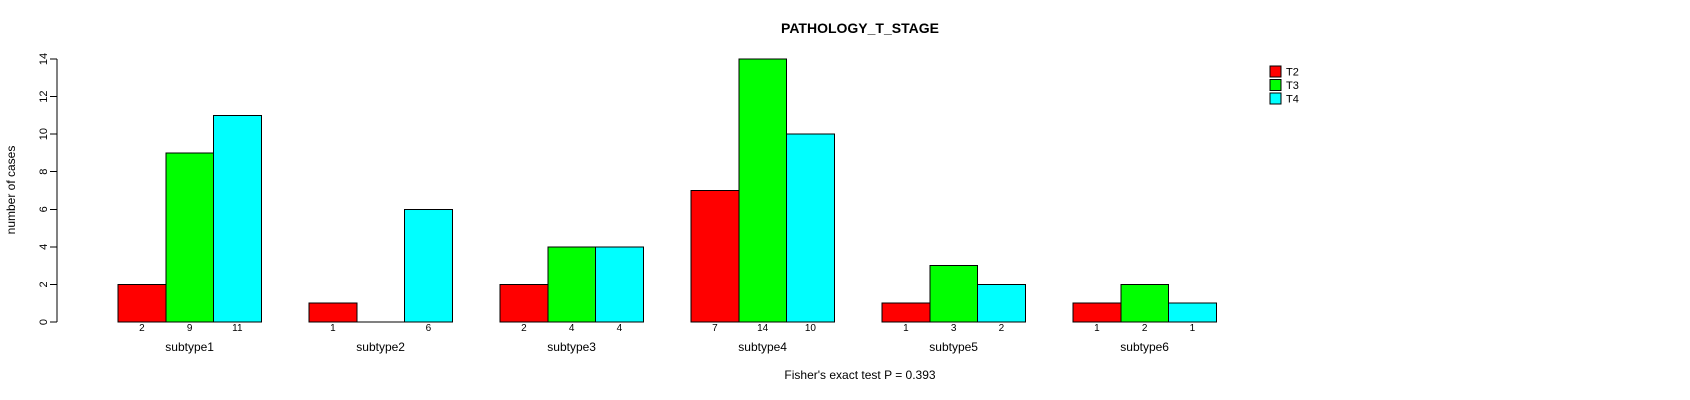  I want to click on legend-label: T4, so click(1292, 99).